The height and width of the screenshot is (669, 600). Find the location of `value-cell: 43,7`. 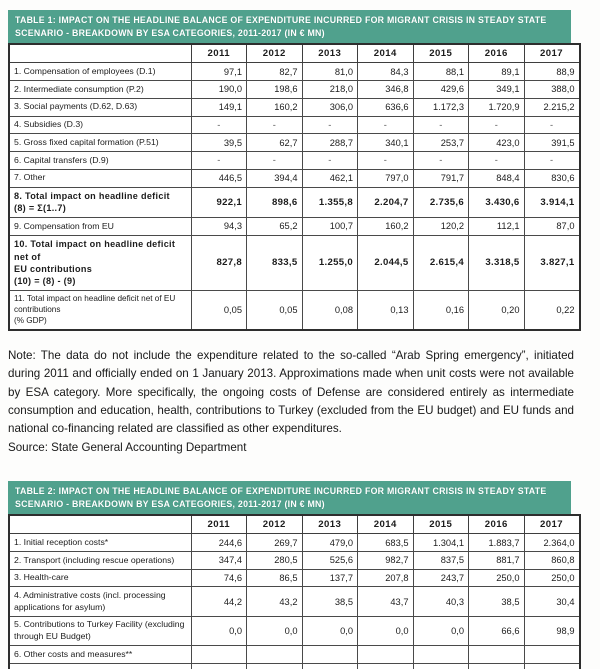

value-cell: 43,7 is located at coordinates (385, 601).